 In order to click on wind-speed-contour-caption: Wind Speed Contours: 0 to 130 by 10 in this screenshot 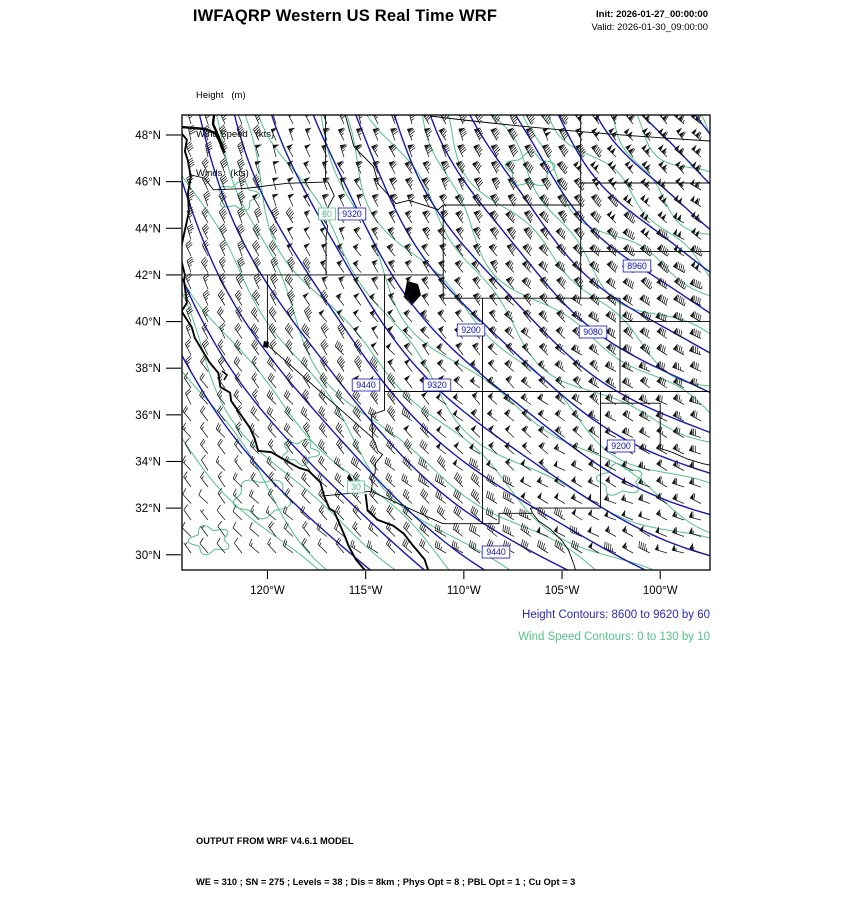, I will do `click(614, 637)`.